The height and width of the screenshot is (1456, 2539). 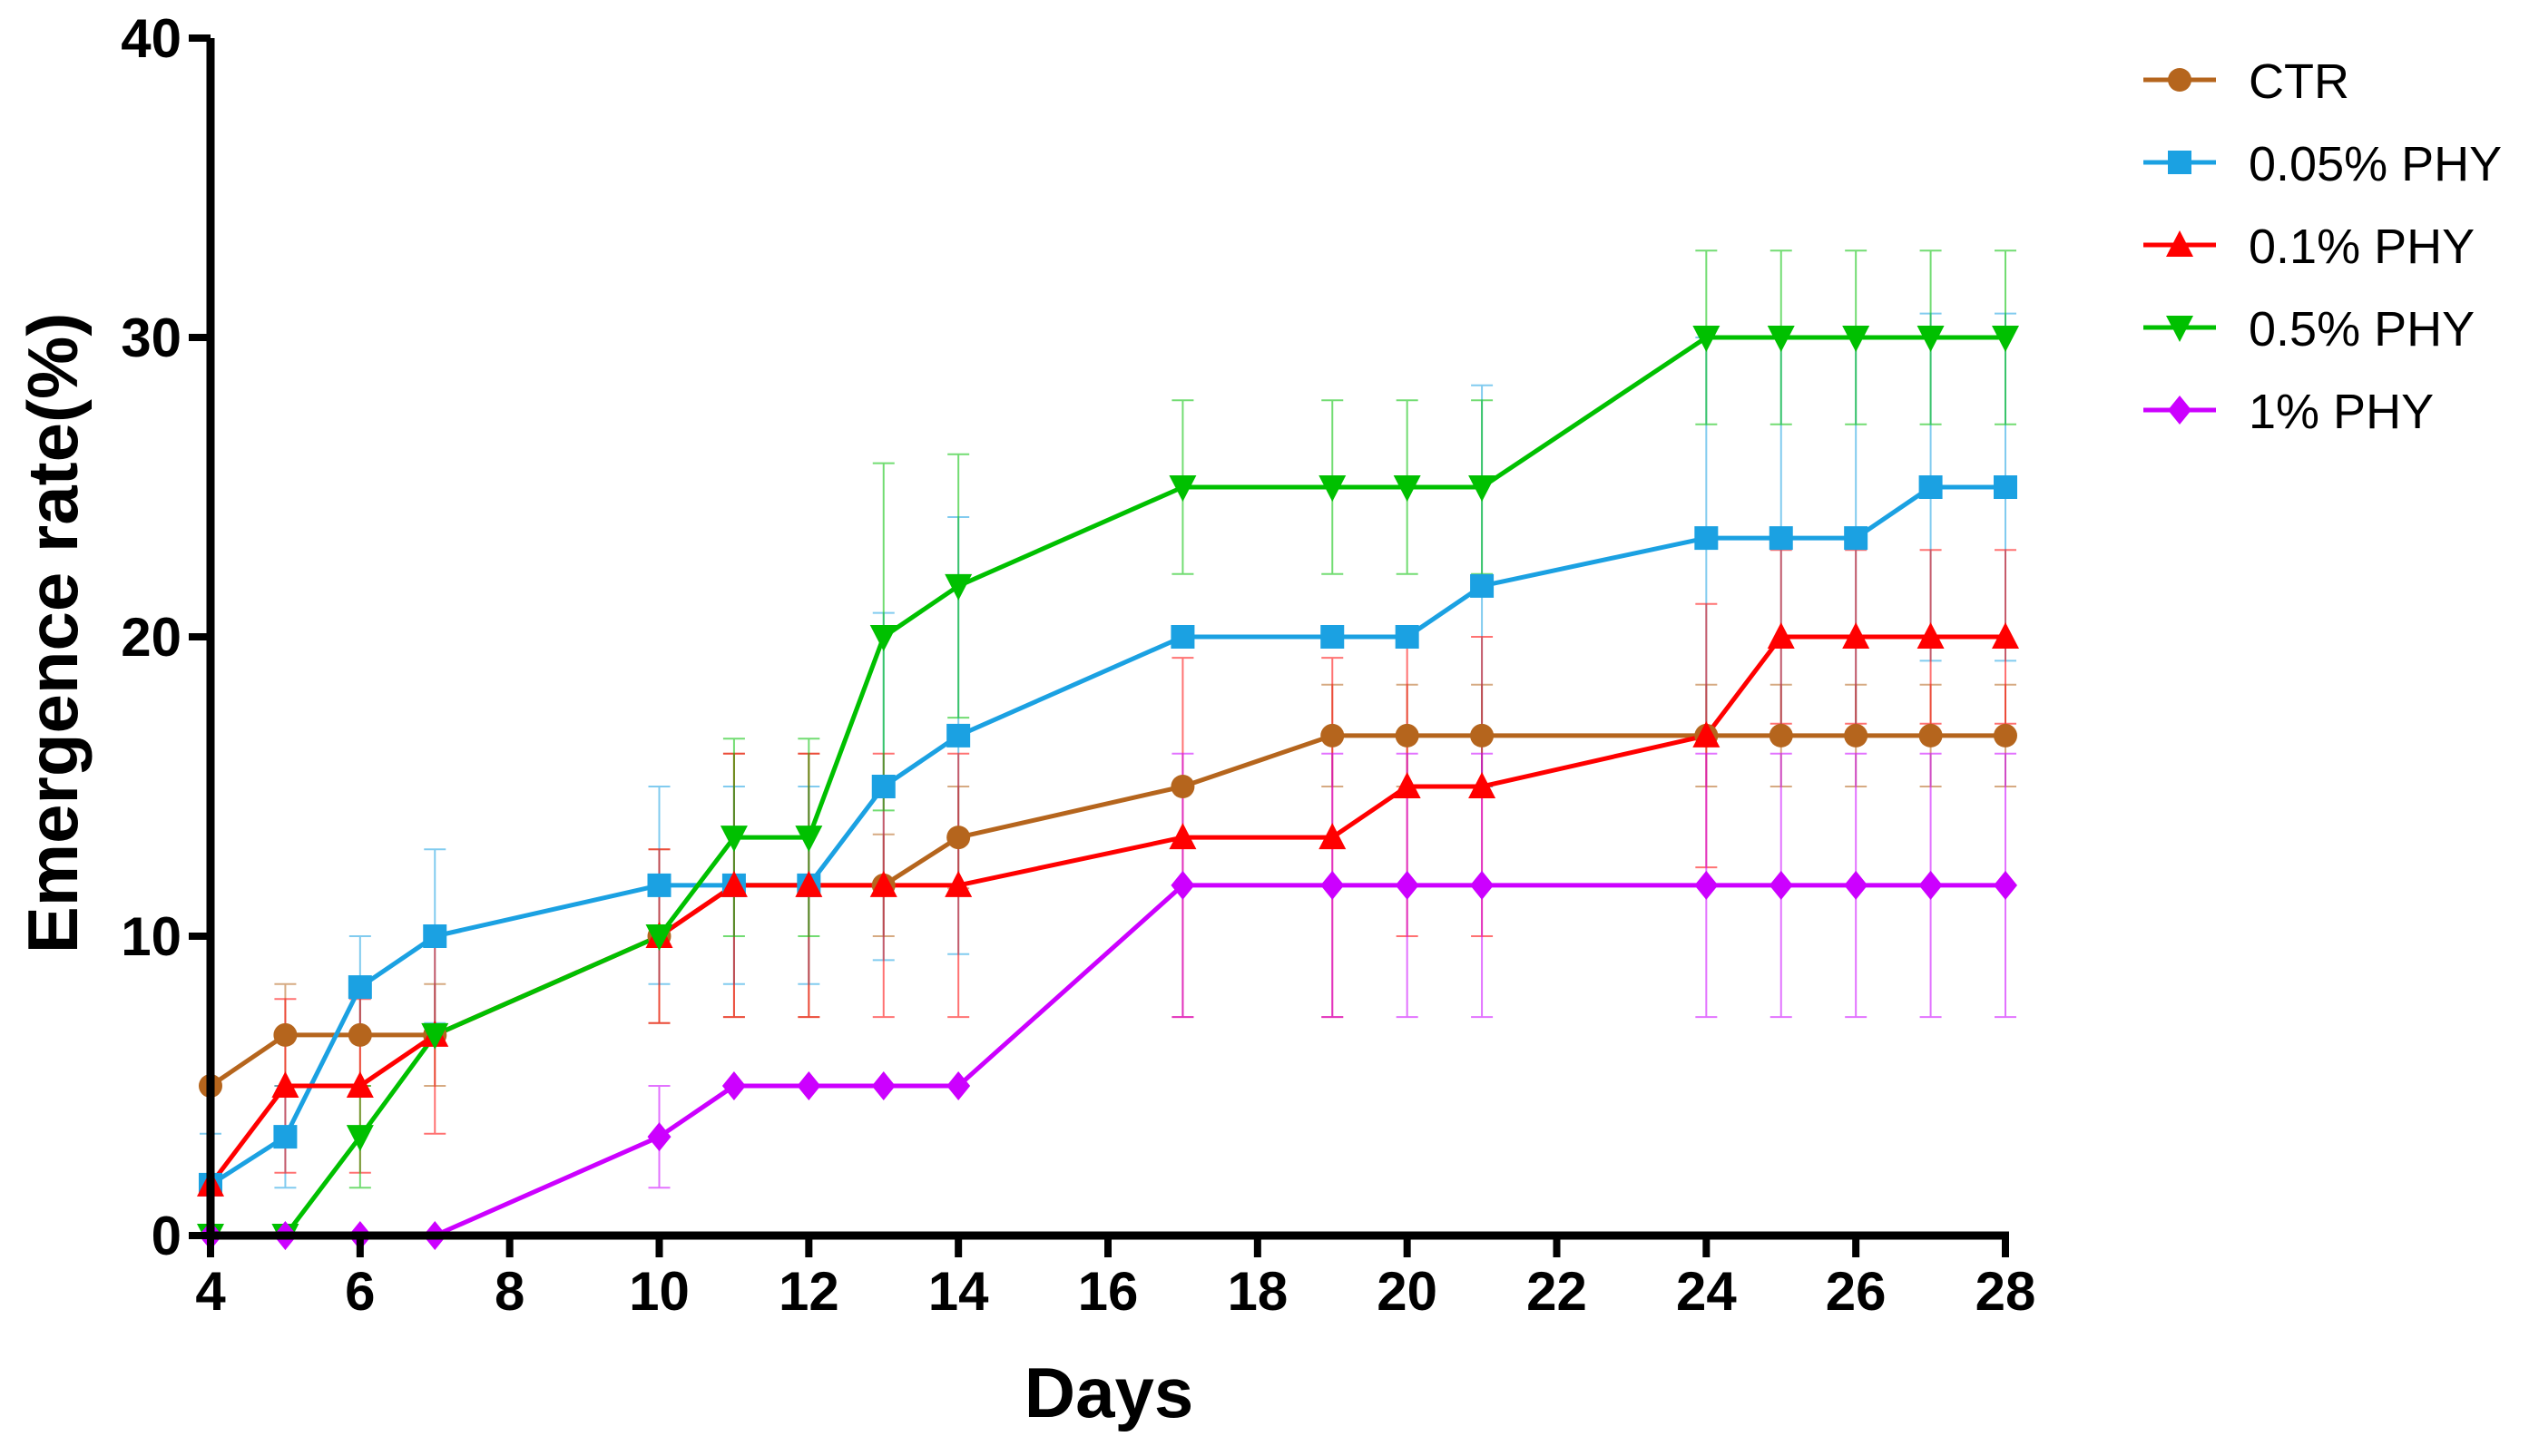 I want to click on y-axis-label: Emergence rate(%), so click(x=53, y=634).